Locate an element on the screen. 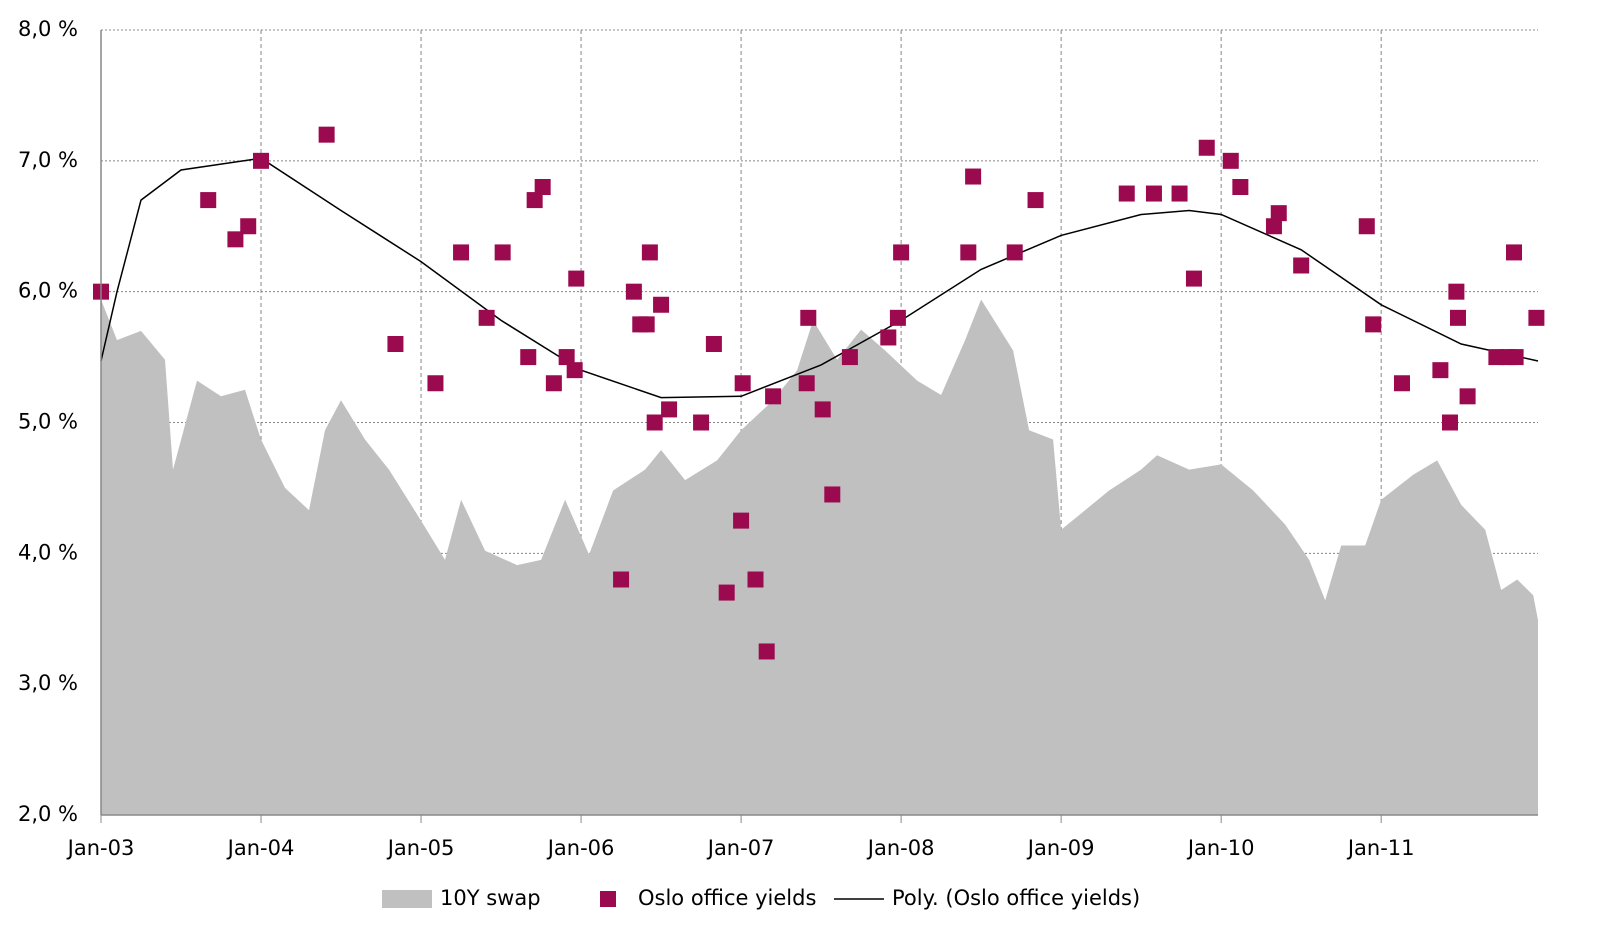 The width and height of the screenshot is (1606, 945). legend-label: Poly. (Oslo office yields) is located at coordinates (1016, 898).